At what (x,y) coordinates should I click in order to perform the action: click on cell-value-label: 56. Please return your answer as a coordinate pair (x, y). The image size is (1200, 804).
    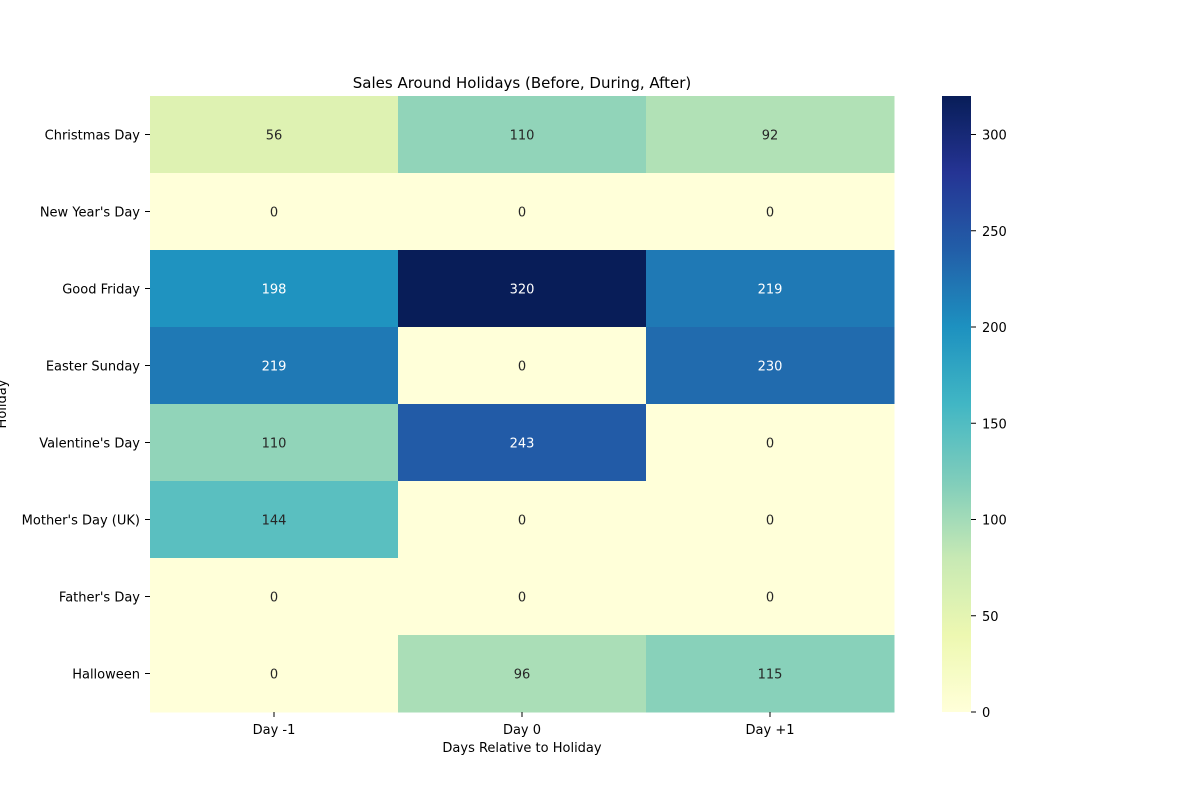
    Looking at the image, I should click on (274, 136).